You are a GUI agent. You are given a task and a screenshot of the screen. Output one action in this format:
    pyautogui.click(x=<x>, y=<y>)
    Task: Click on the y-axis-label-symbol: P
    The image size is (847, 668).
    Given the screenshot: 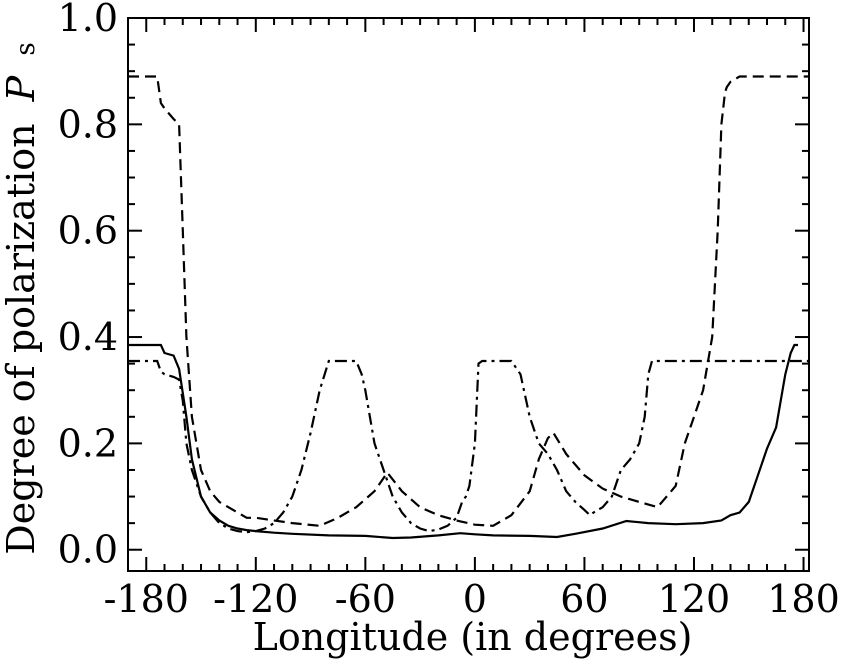 What is the action you would take?
    pyautogui.click(x=21, y=88)
    